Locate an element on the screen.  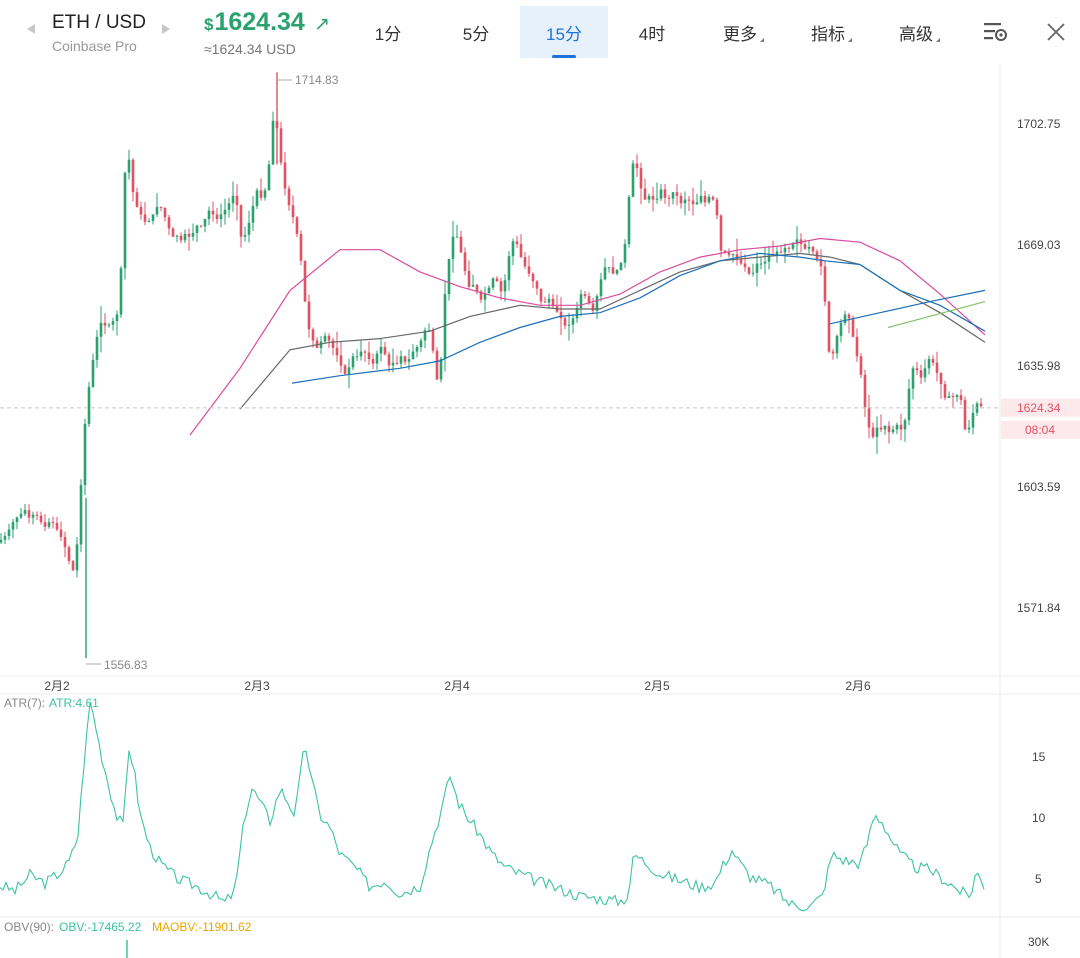
interval-tab-4h: 4时 is located at coordinates (652, 34).